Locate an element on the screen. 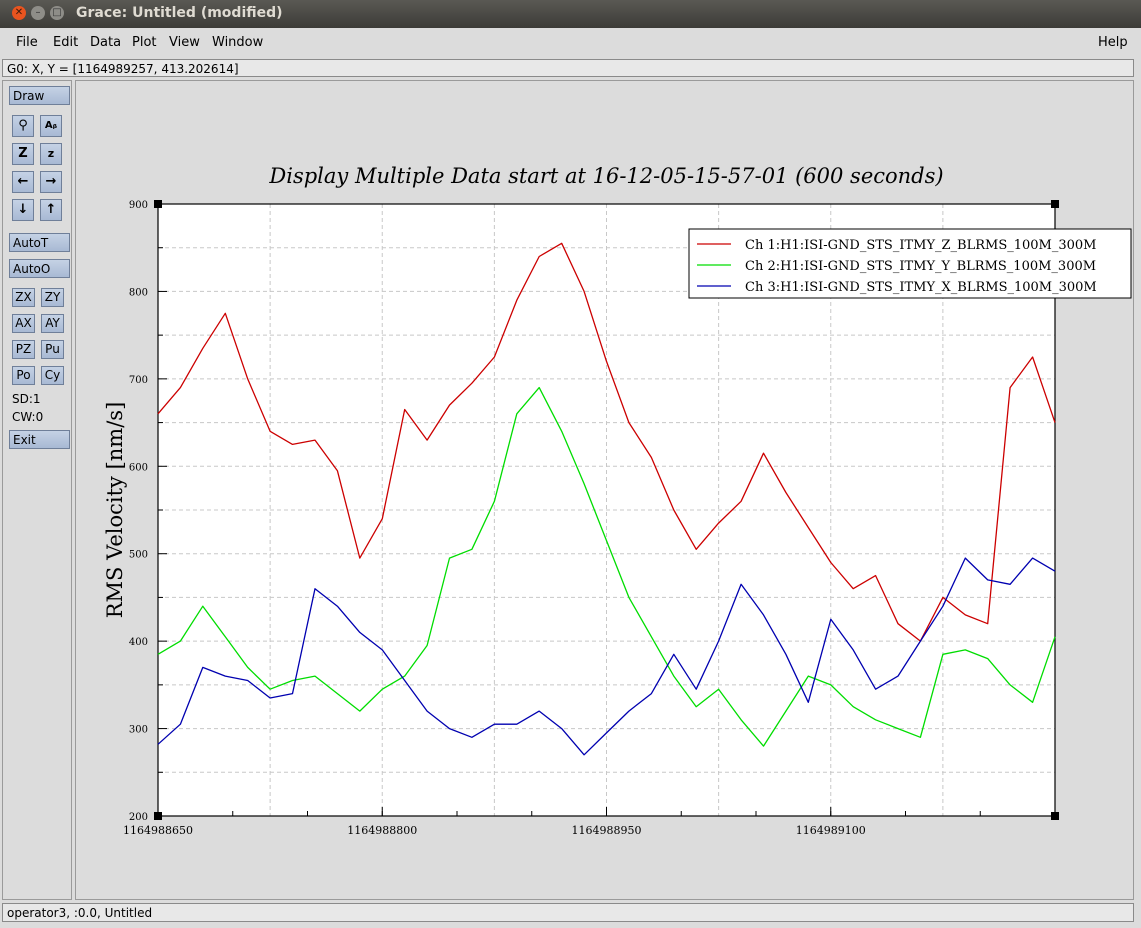  zx-button: ZX is located at coordinates (23, 297).